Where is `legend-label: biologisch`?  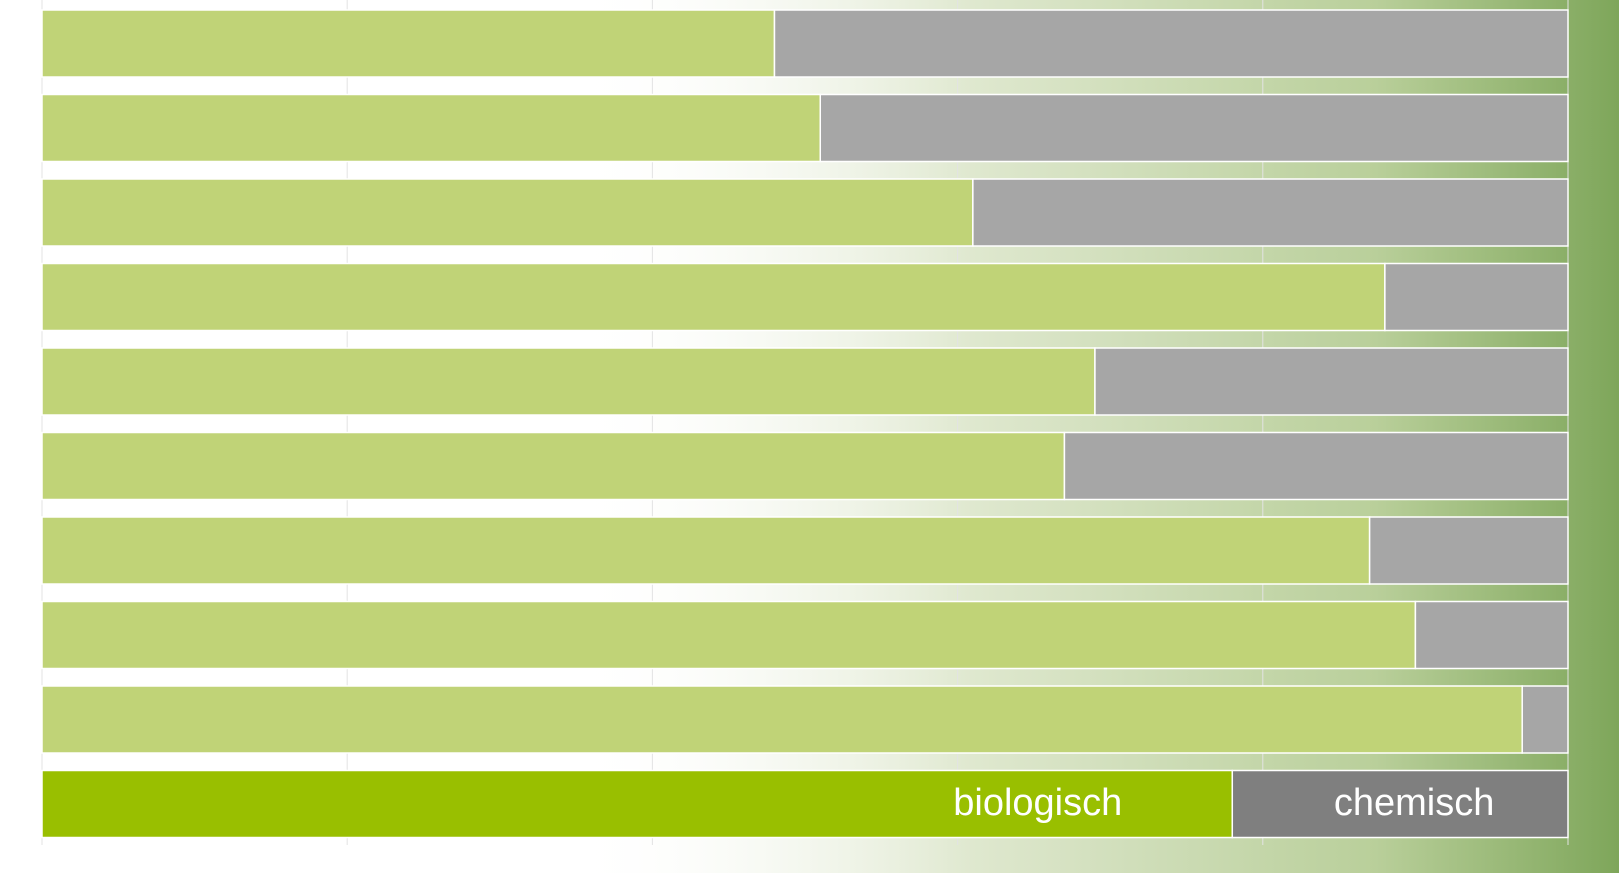
legend-label: biologisch is located at coordinates (1037, 803).